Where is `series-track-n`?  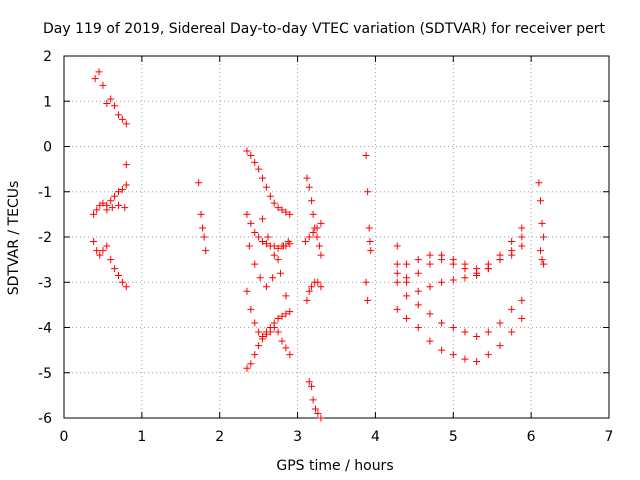
series-track-n is located at coordinates (314, 291).